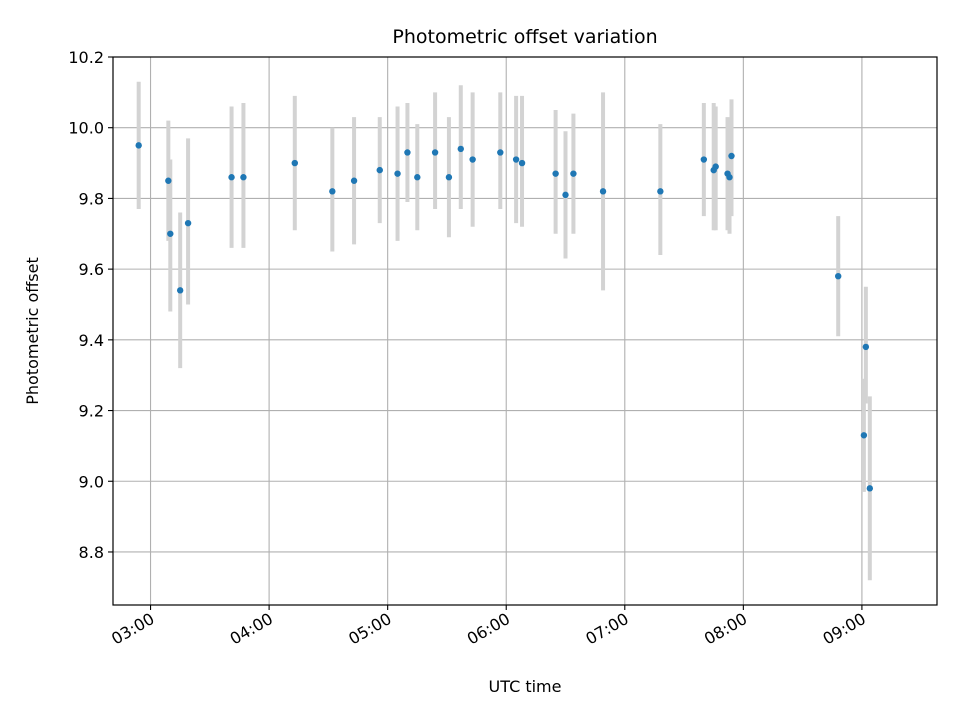 This screenshot has height=720, width=960. Describe the element at coordinates (525, 686) in the screenshot. I see `x-axis-label: UTC time` at that location.